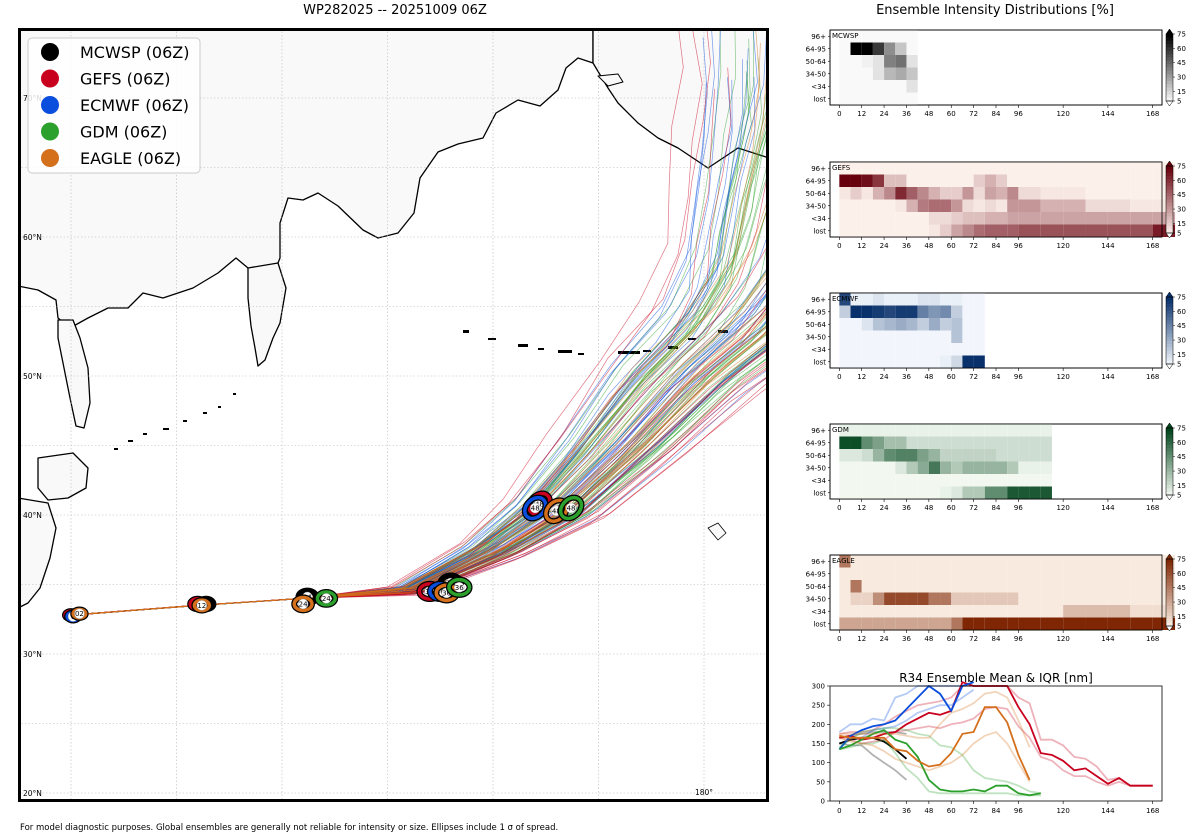 This screenshot has width=1200, height=840. I want to click on r34-high-gdm, so click(939, 761).